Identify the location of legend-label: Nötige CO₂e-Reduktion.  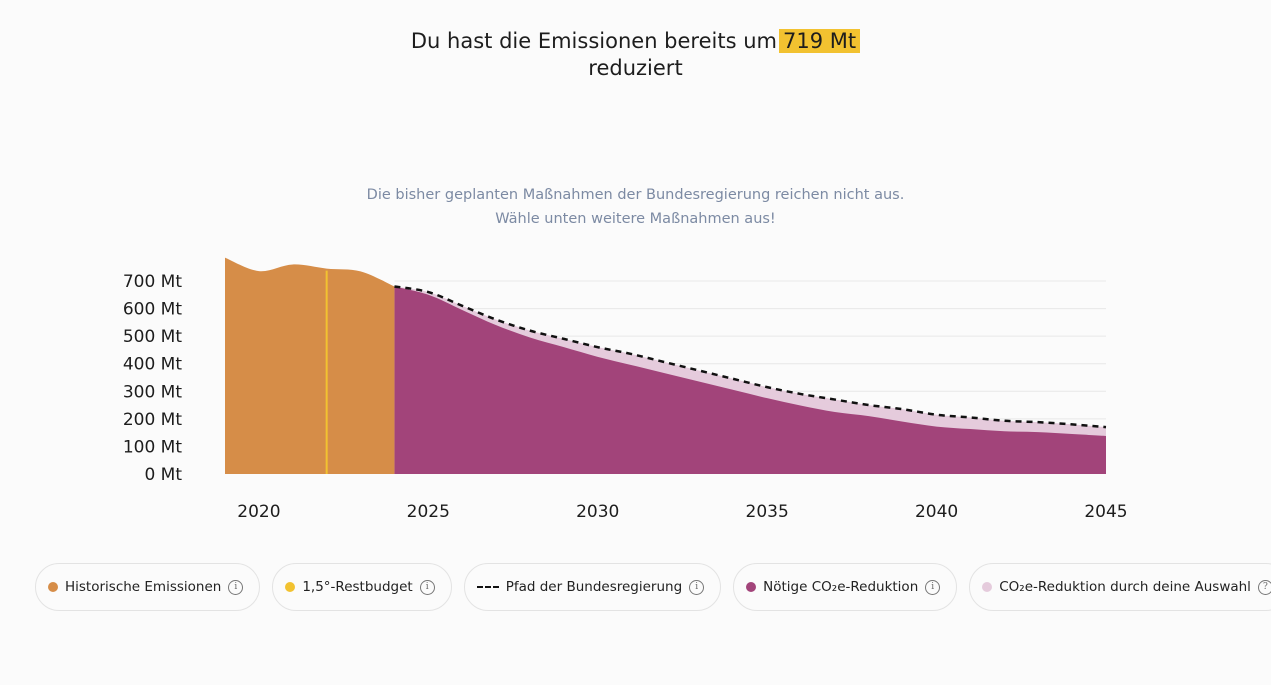
(841, 587).